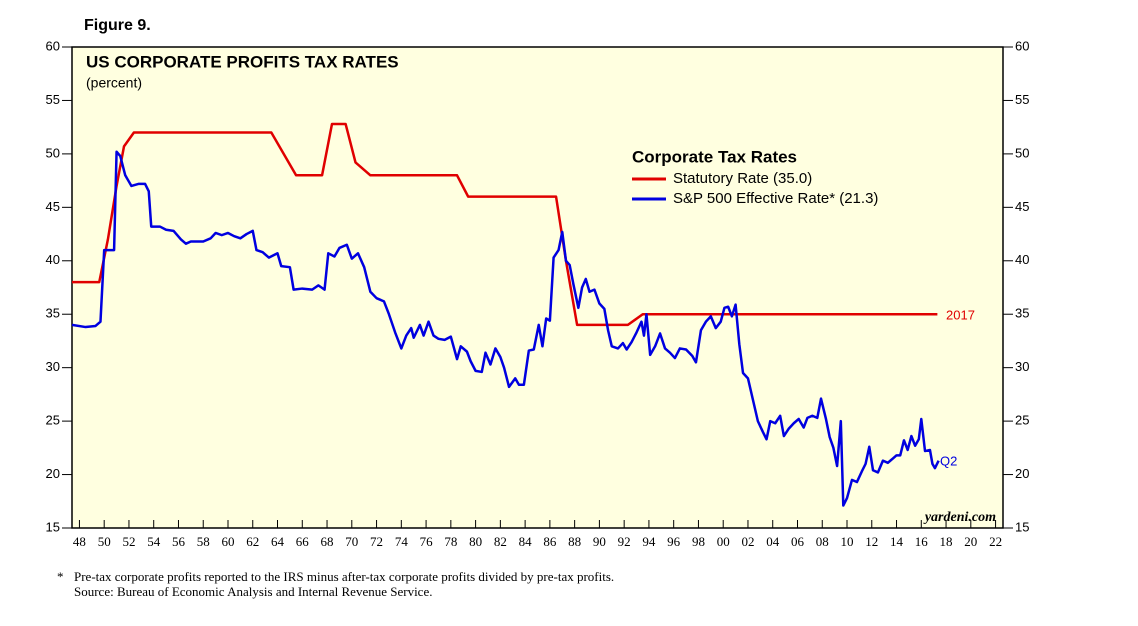  Describe the element at coordinates (798, 541) in the screenshot. I see `x-tick-label: 06` at that location.